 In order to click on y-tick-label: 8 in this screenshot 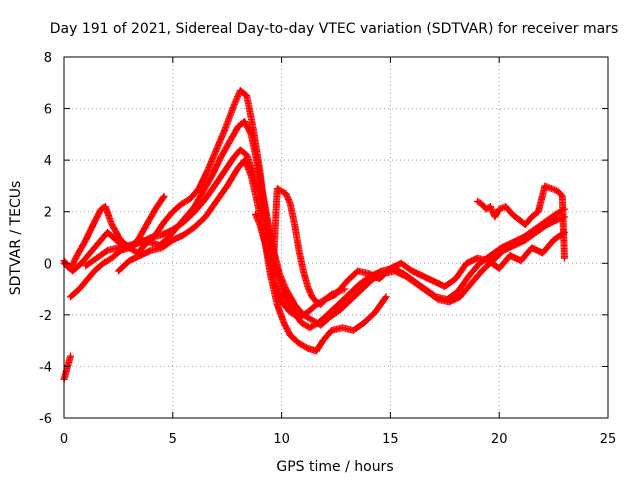, I will do `click(48, 58)`.